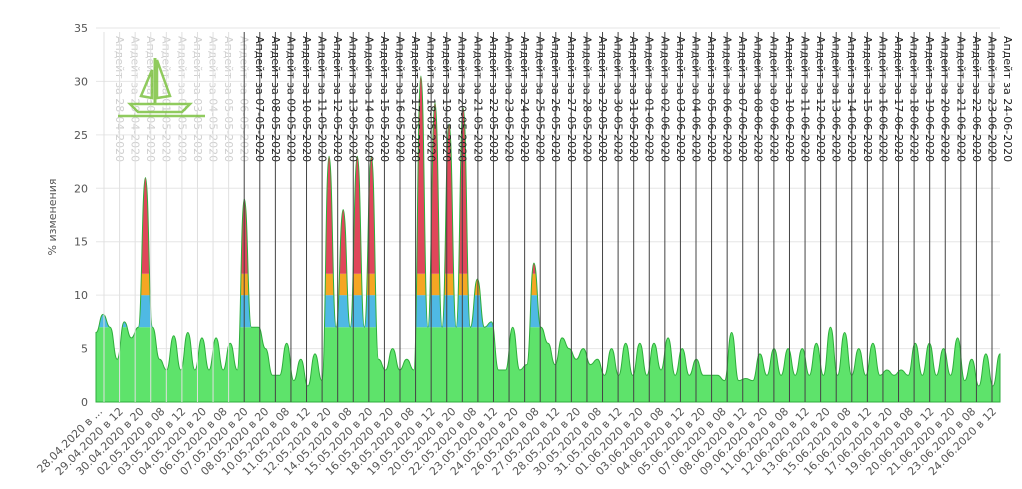 The image size is (1022, 489). I want to click on logo-watermark, so click(161, 88).